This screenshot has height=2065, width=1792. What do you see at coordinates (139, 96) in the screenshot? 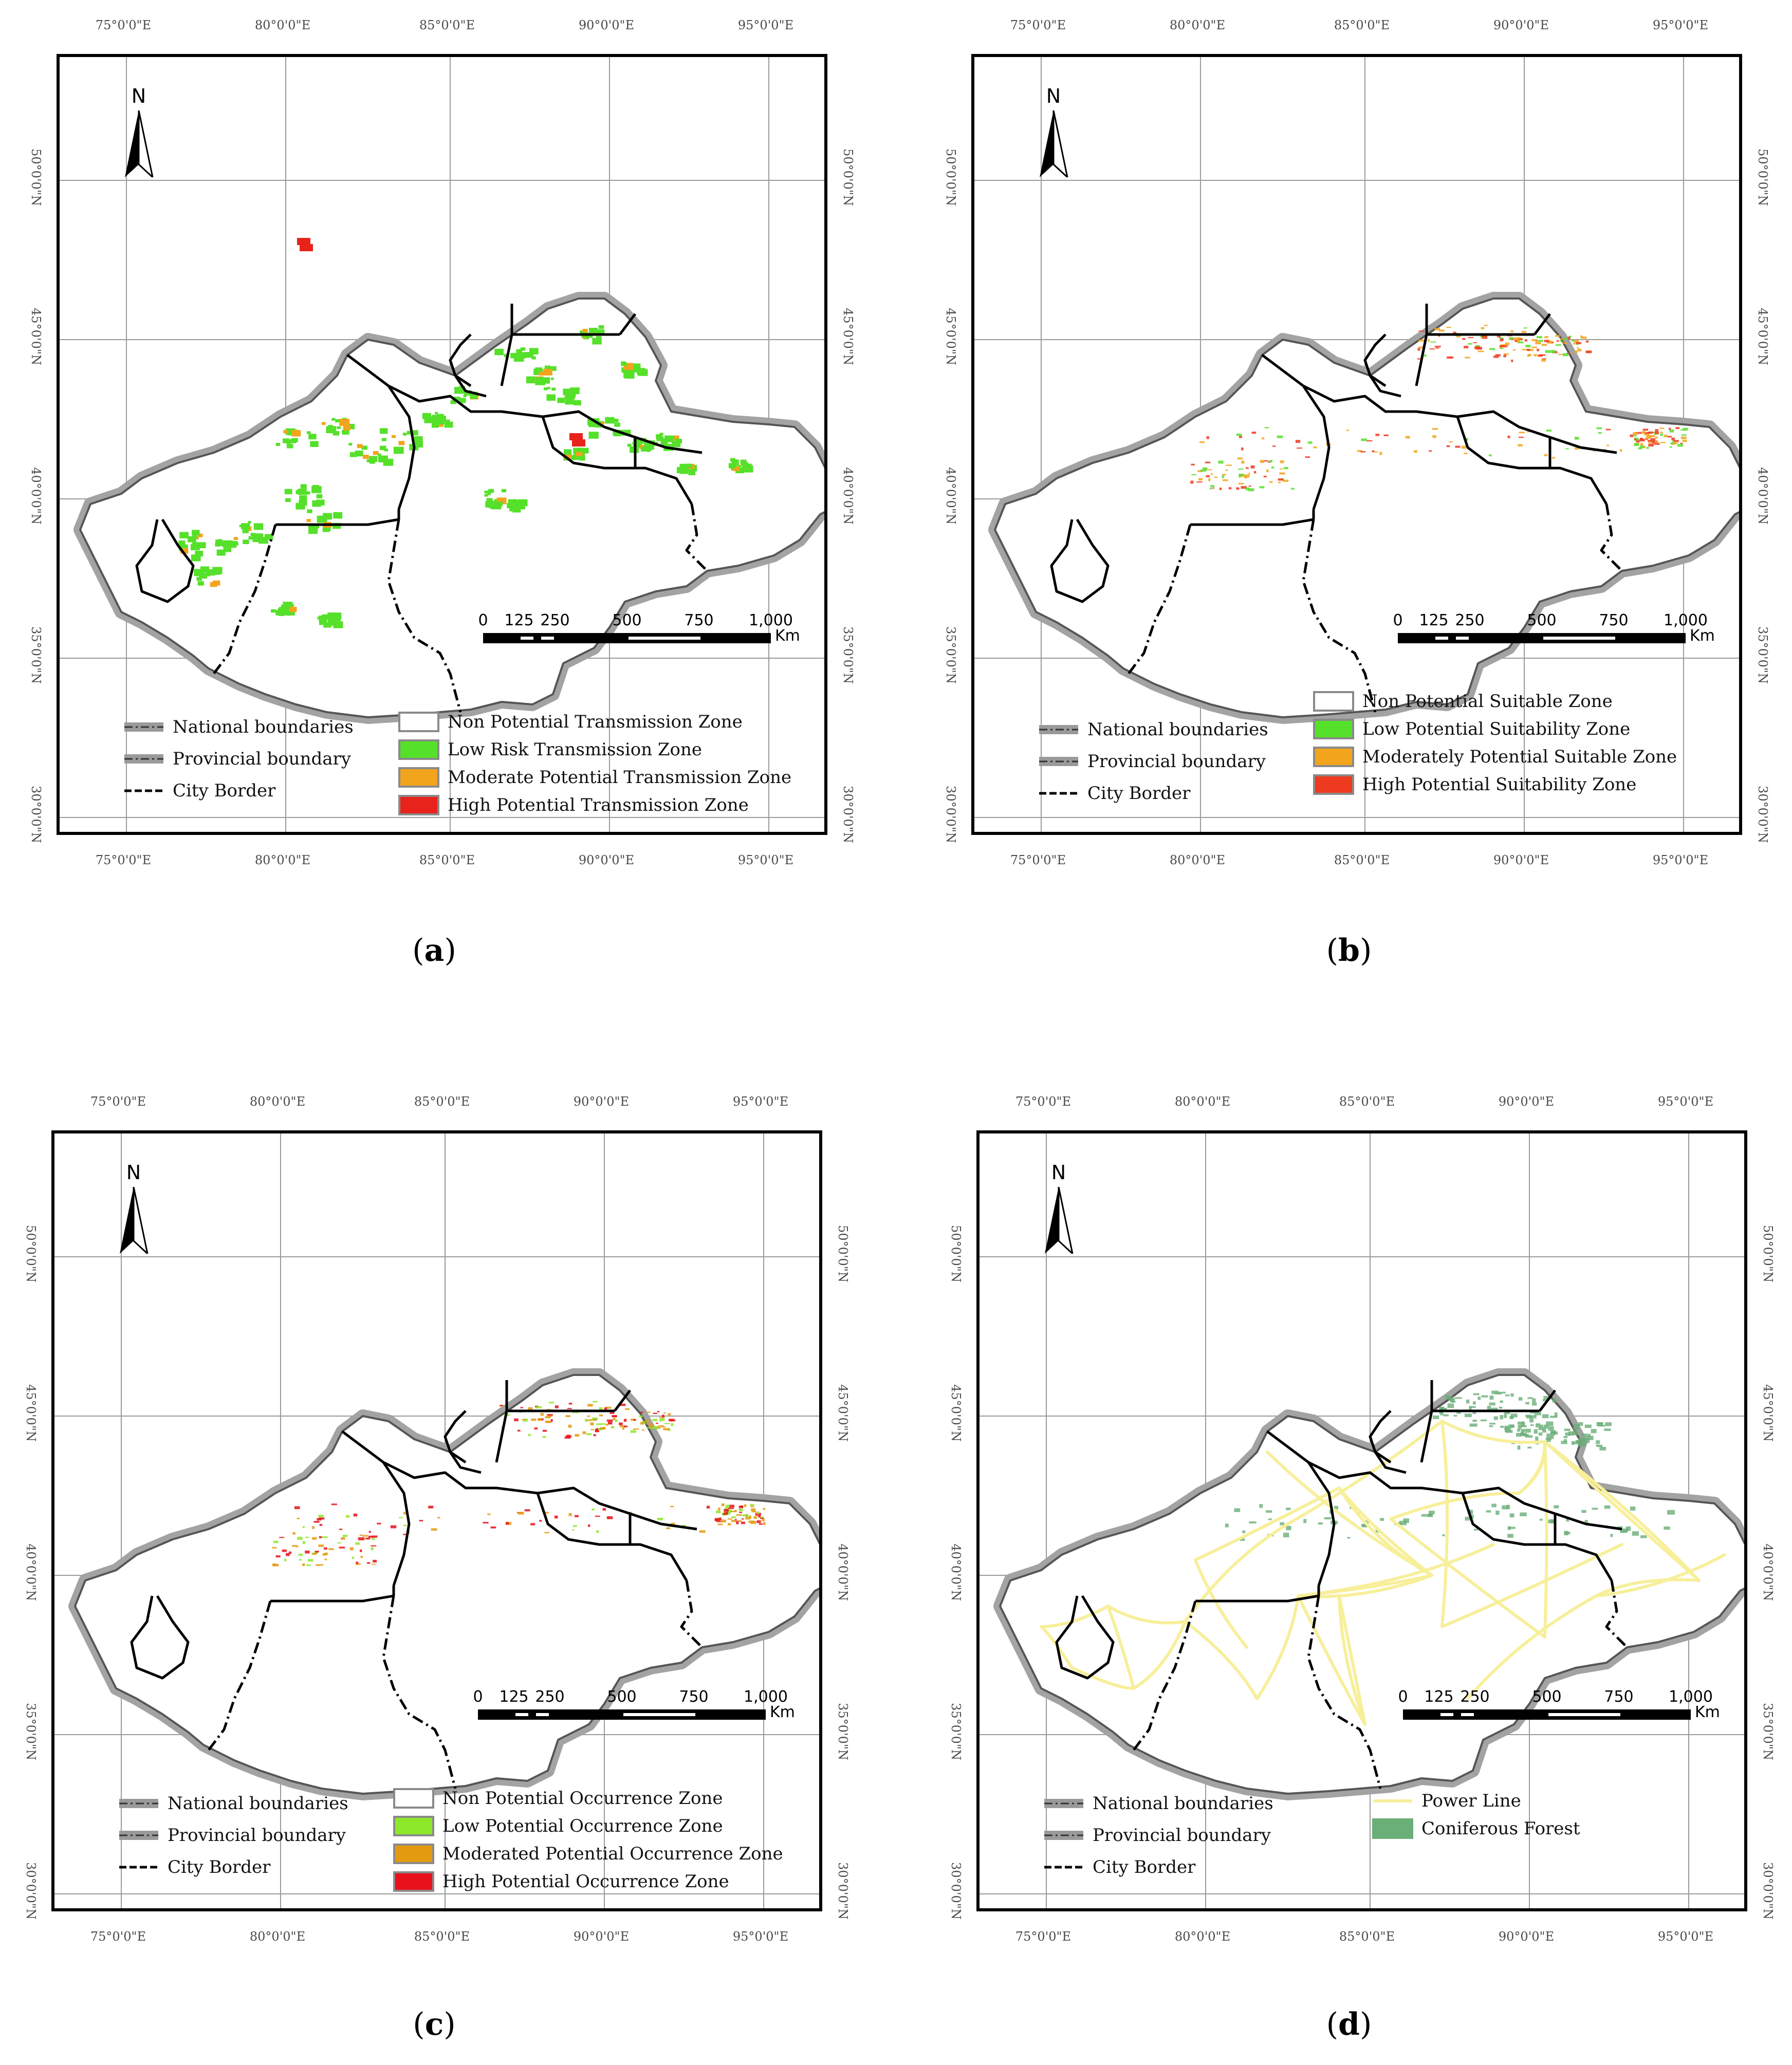
I see `north-label: N` at bounding box center [139, 96].